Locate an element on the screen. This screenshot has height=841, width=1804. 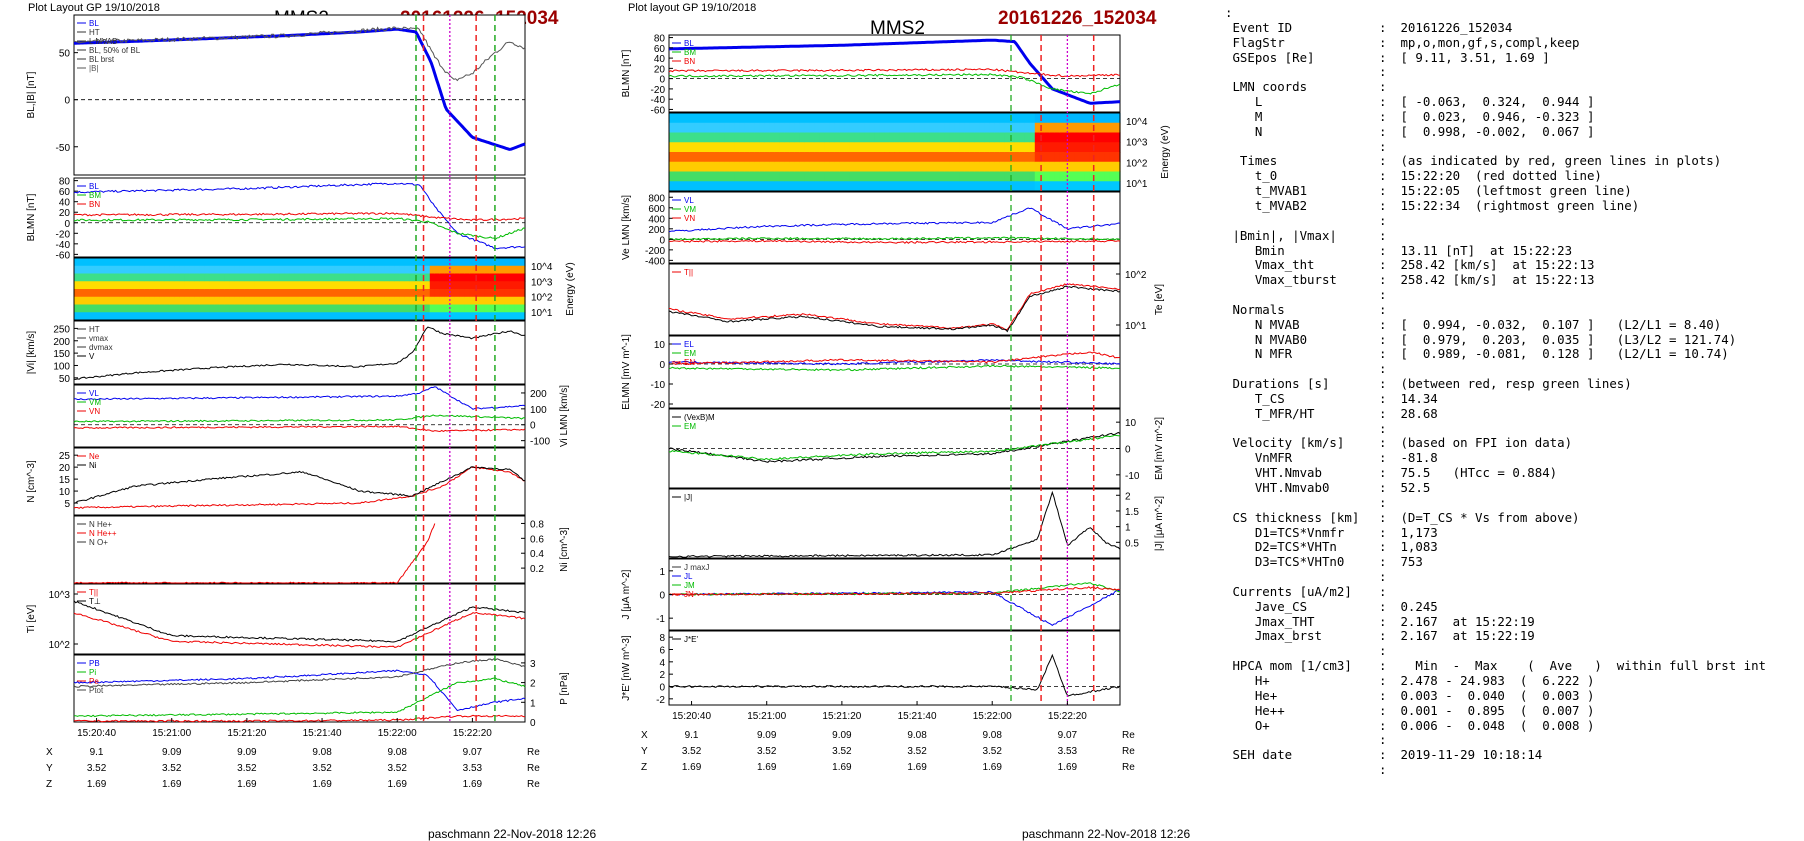
info-row: D3=TCS*VHTn0: 753 is located at coordinates (1510, 562).